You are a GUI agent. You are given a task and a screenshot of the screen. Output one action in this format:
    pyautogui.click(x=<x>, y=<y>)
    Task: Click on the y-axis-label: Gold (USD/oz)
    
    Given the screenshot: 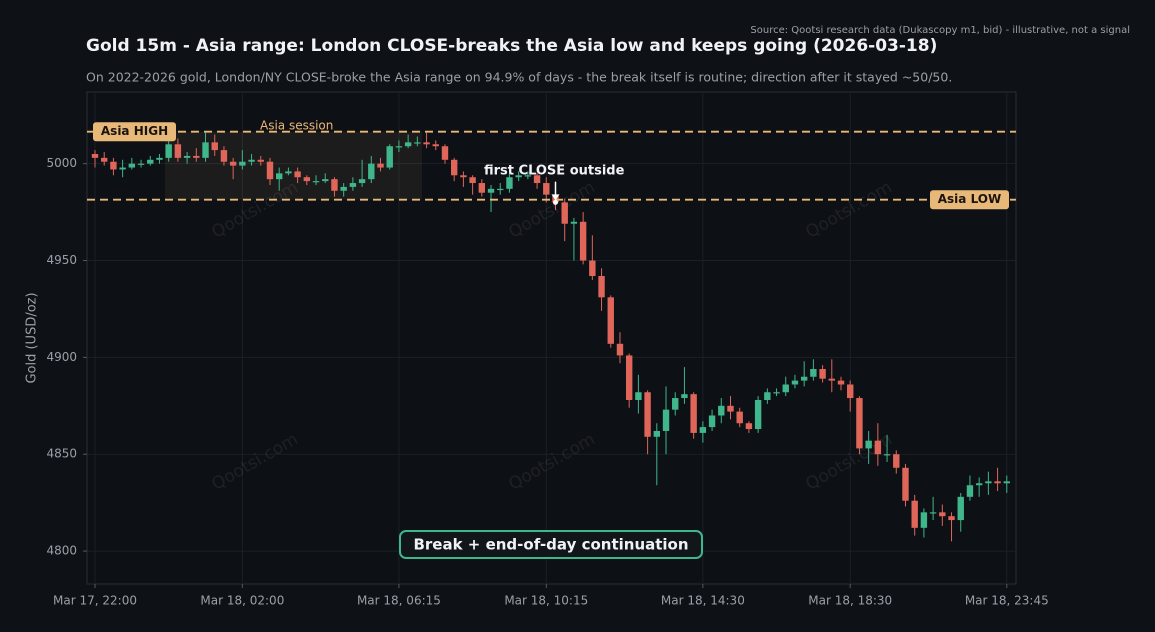 What is the action you would take?
    pyautogui.click(x=32, y=337)
    